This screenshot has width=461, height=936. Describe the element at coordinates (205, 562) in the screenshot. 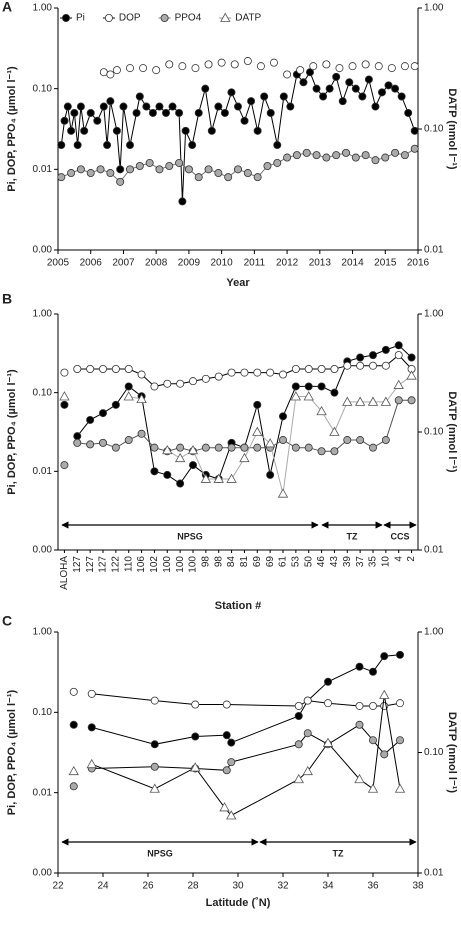

I see `x-tick-label: 98` at that location.